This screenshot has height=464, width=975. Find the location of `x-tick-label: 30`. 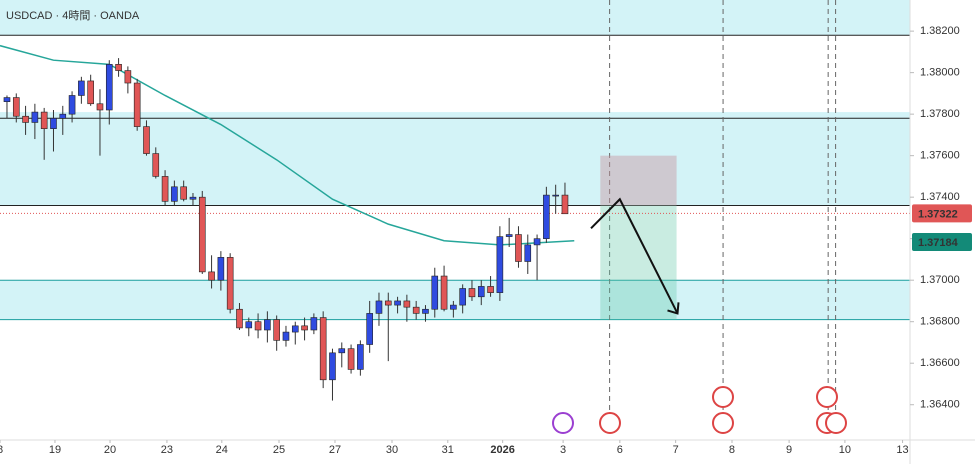

x-tick-label: 30 is located at coordinates (392, 450).